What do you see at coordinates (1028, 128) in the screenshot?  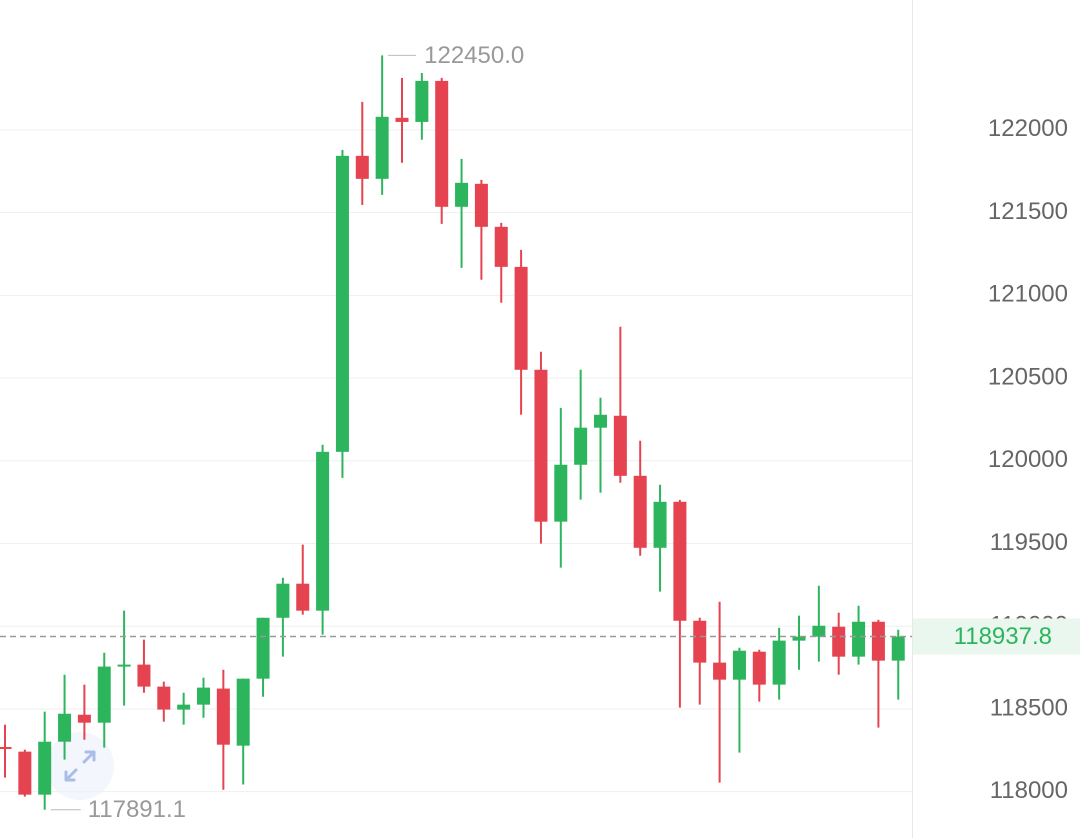 I see `y-tick-label: 122000` at bounding box center [1028, 128].